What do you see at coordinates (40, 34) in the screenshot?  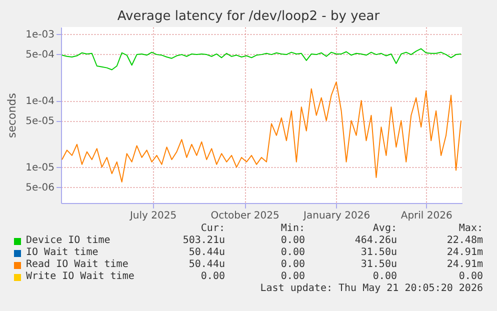 I see `y-tick-label: 1e-03` at bounding box center [40, 34].